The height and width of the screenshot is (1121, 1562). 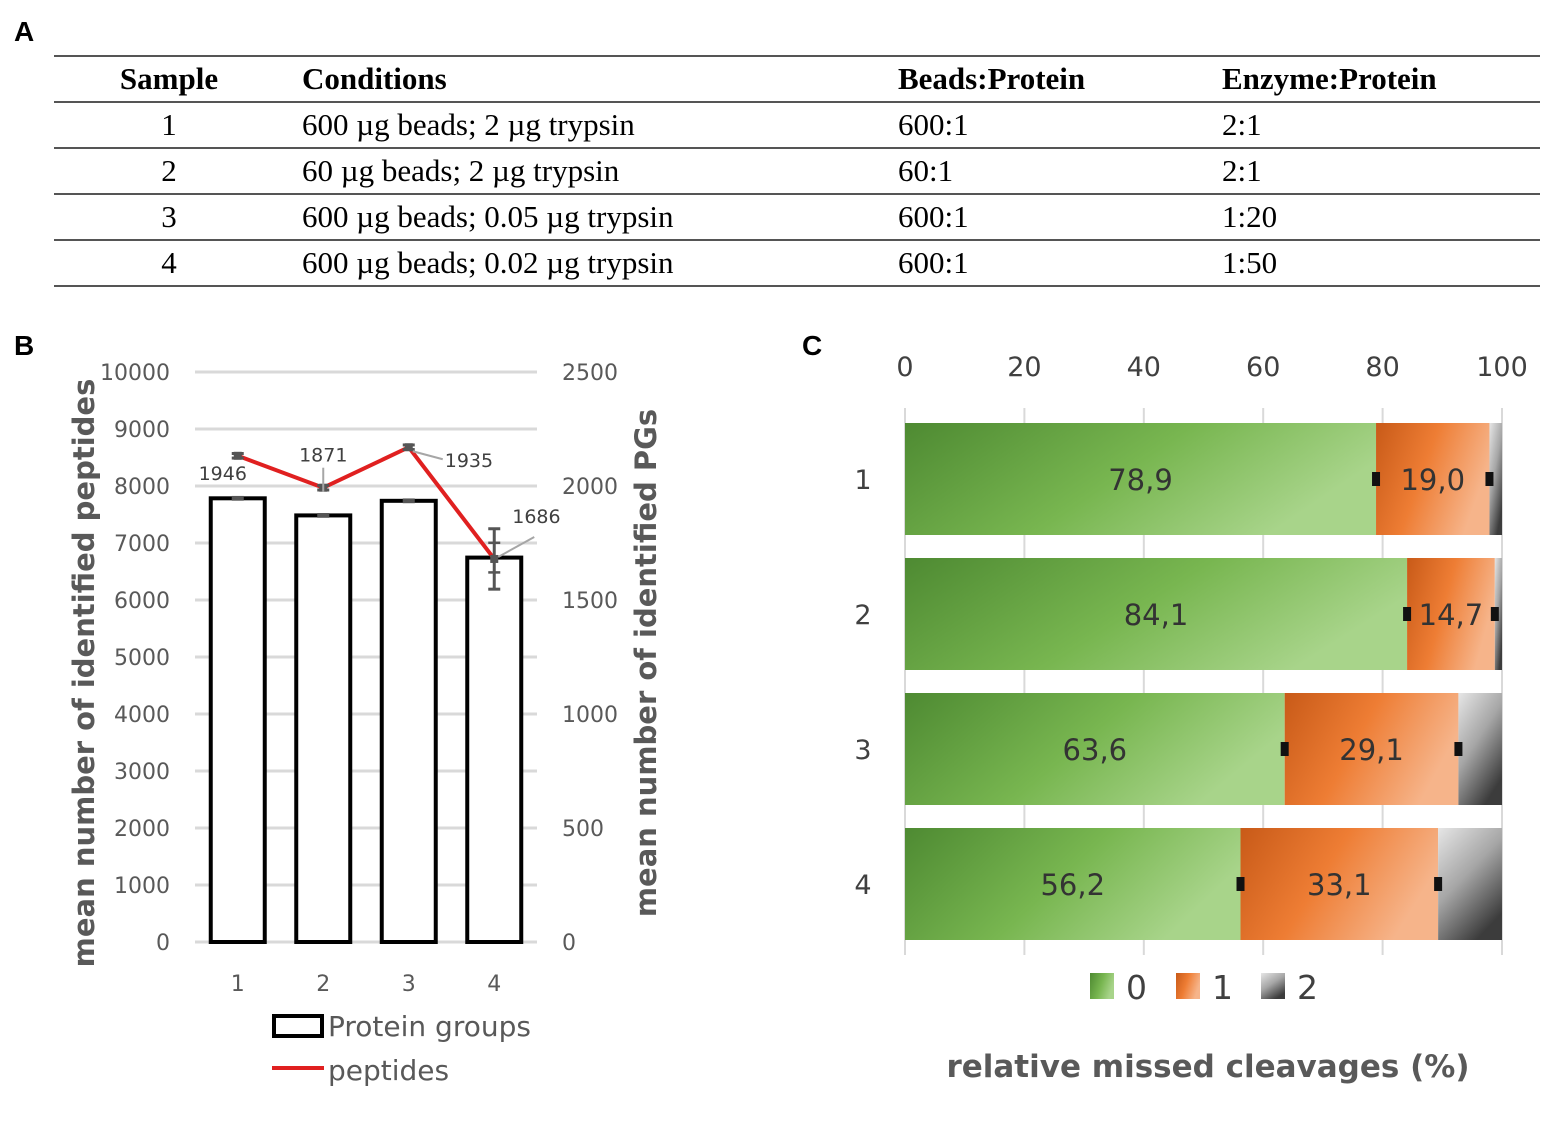 What do you see at coordinates (24, 345) in the screenshot?
I see `panel-label-b: B` at bounding box center [24, 345].